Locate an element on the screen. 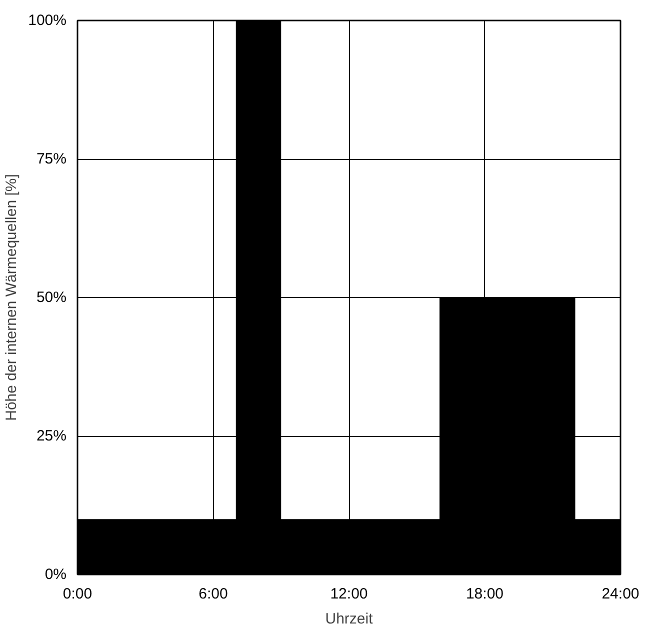  x-tick-label: 24:00 is located at coordinates (621, 594).